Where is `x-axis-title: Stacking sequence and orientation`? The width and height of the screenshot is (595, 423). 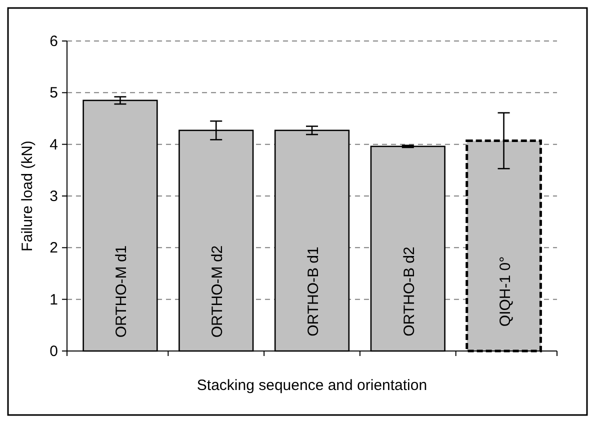 x-axis-title: Stacking sequence and orientation is located at coordinates (312, 385).